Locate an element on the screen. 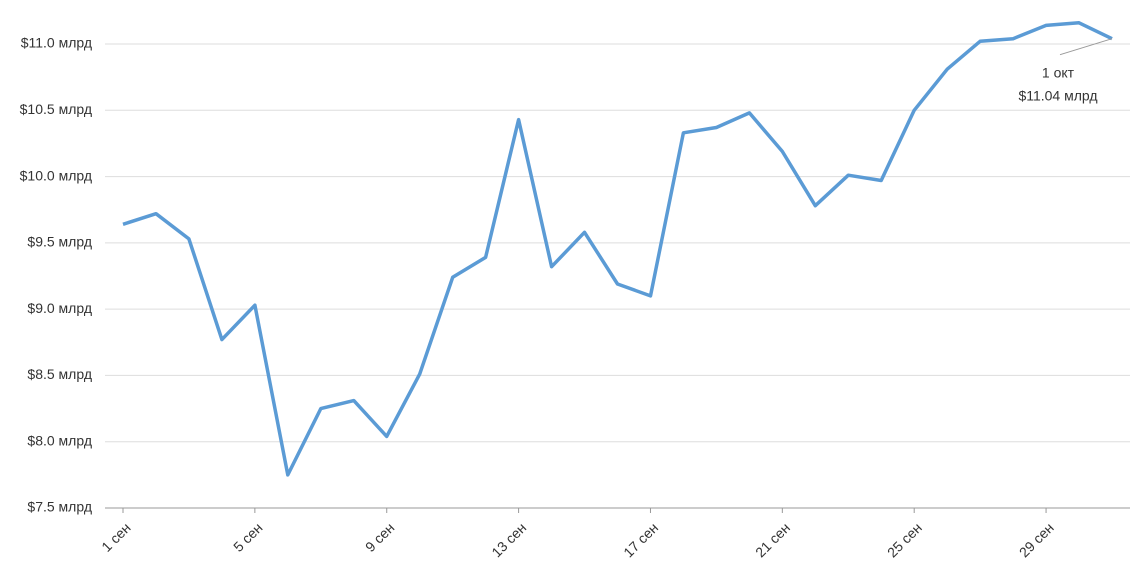  annotation-text: 1 окт is located at coordinates (1058, 73).